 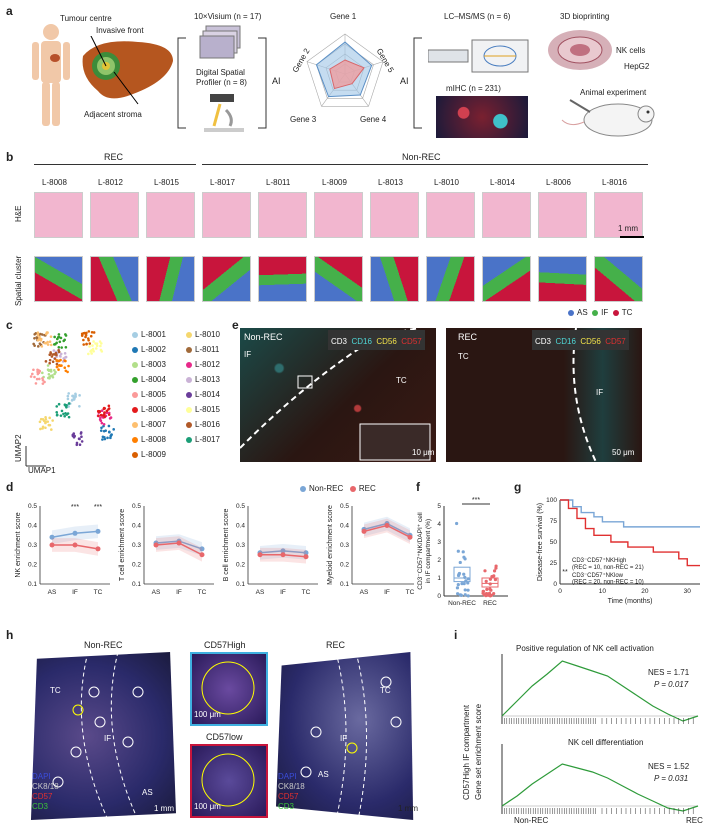 I want to click on umap-legend-item: L-8004, so click(x=149, y=379).